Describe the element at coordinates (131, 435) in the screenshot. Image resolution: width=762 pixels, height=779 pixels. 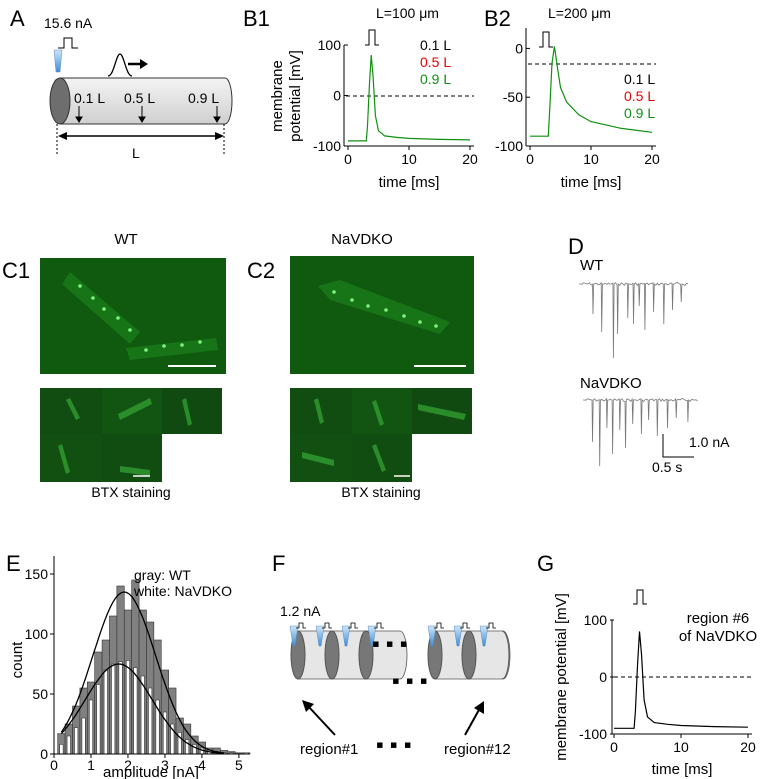
I see `c1-thumbnails` at that location.